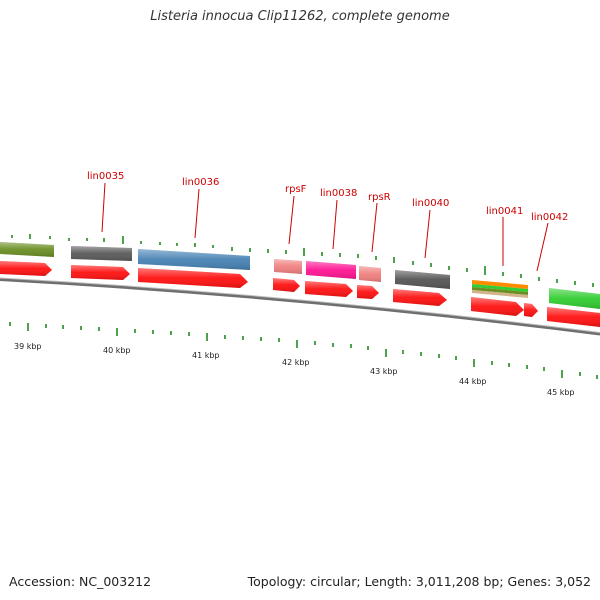 The width and height of the screenshot is (600, 600). I want to click on upper-ticks, so click(302, 260).